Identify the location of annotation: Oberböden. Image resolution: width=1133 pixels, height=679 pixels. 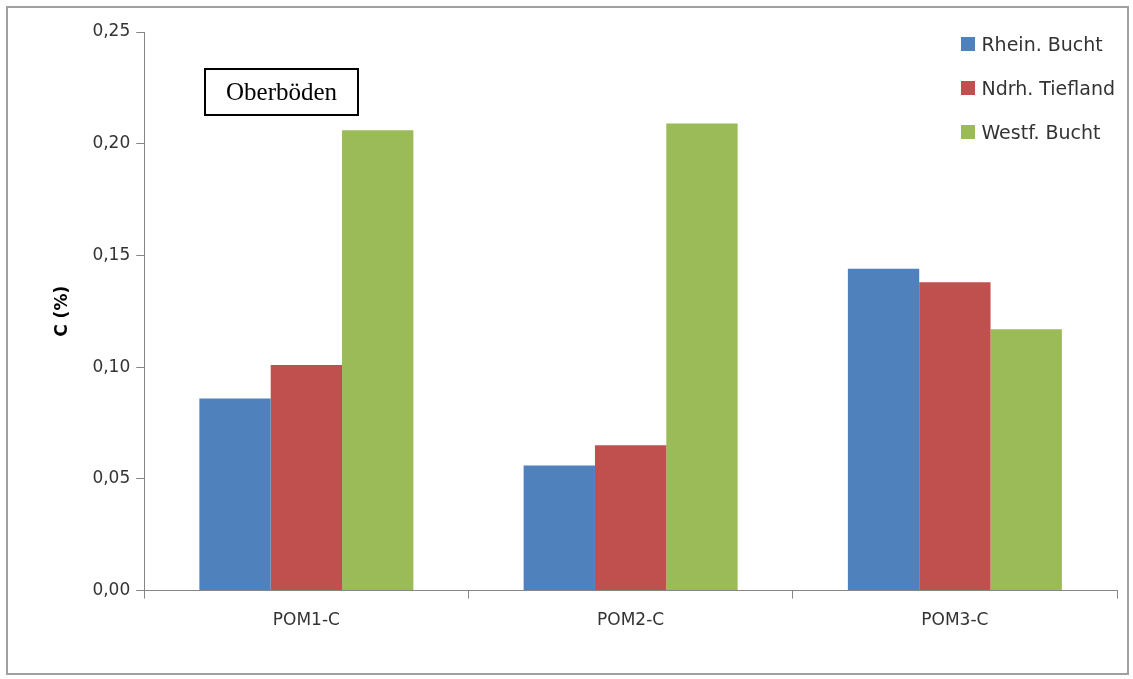
(282, 92).